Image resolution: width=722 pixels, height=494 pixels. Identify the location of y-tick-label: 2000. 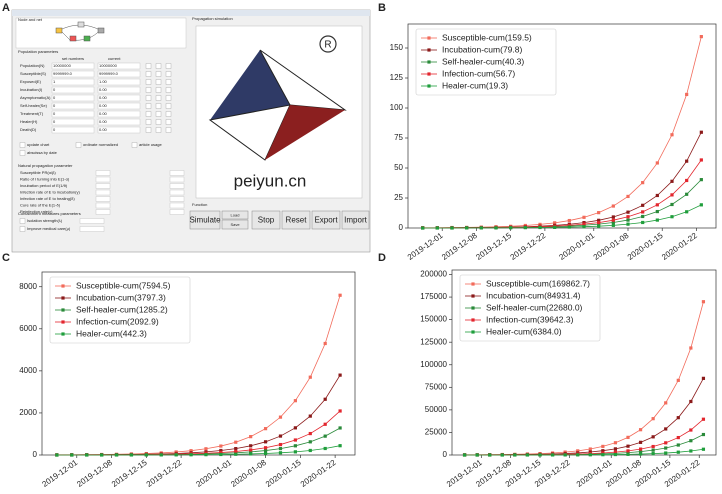
(28, 412).